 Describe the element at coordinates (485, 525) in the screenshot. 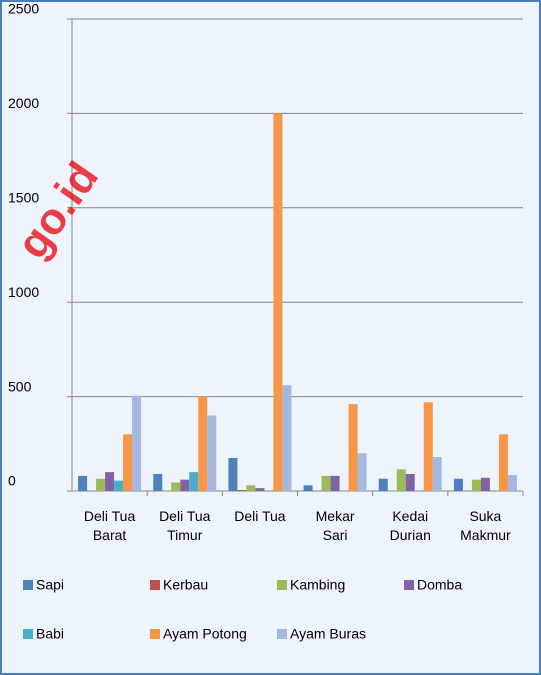

I see `x-tick-label: Suka Makmur` at that location.